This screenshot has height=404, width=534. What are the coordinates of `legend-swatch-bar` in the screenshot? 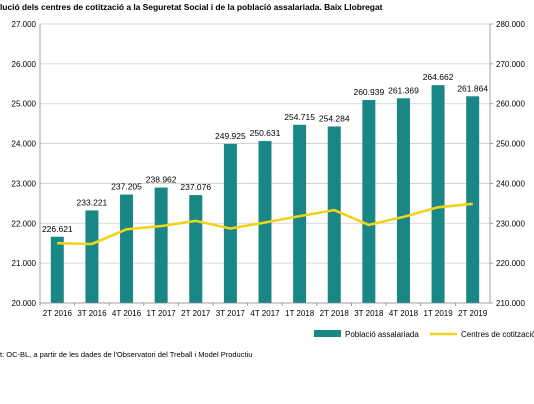 It's located at (327, 333).